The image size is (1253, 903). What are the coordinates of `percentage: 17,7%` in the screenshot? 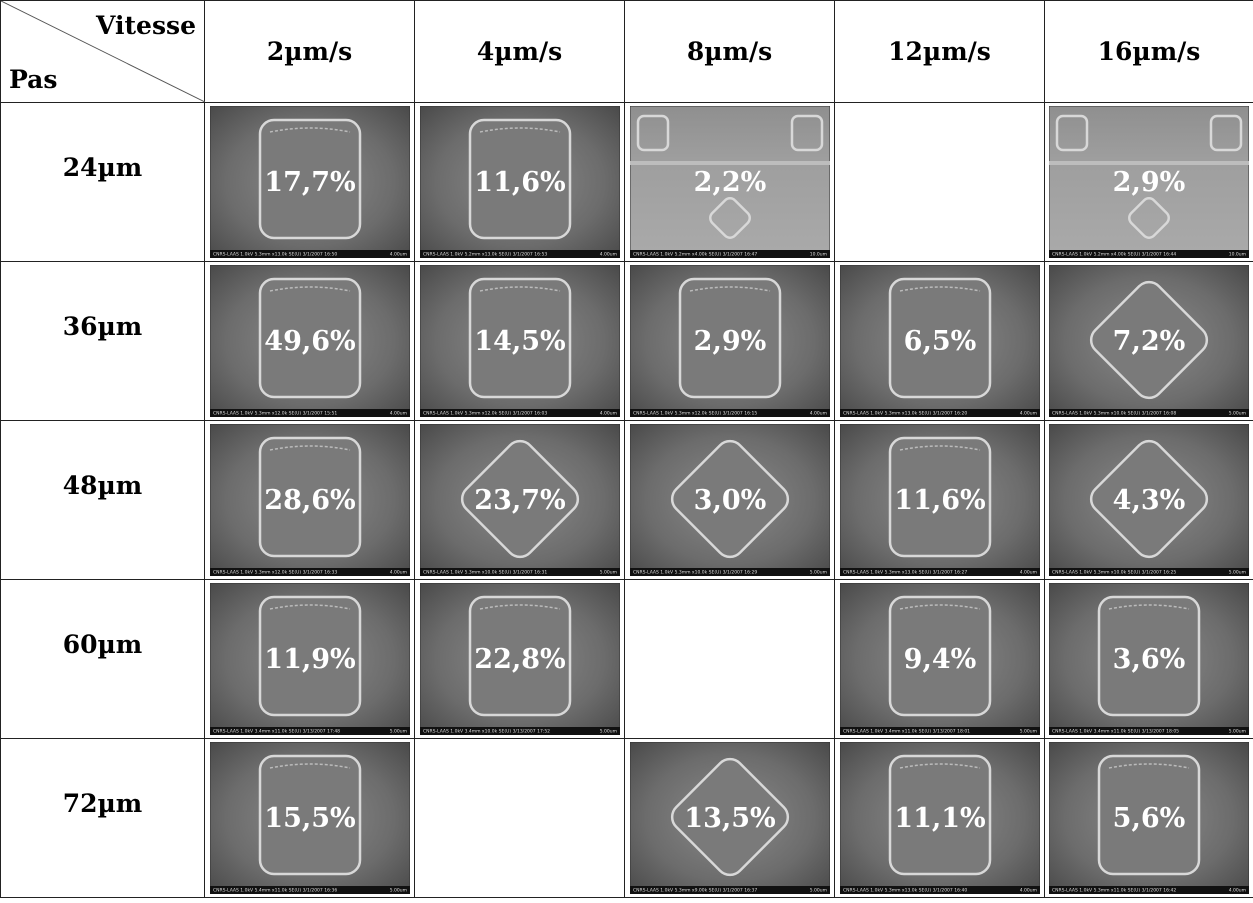 It's located at (309, 182).